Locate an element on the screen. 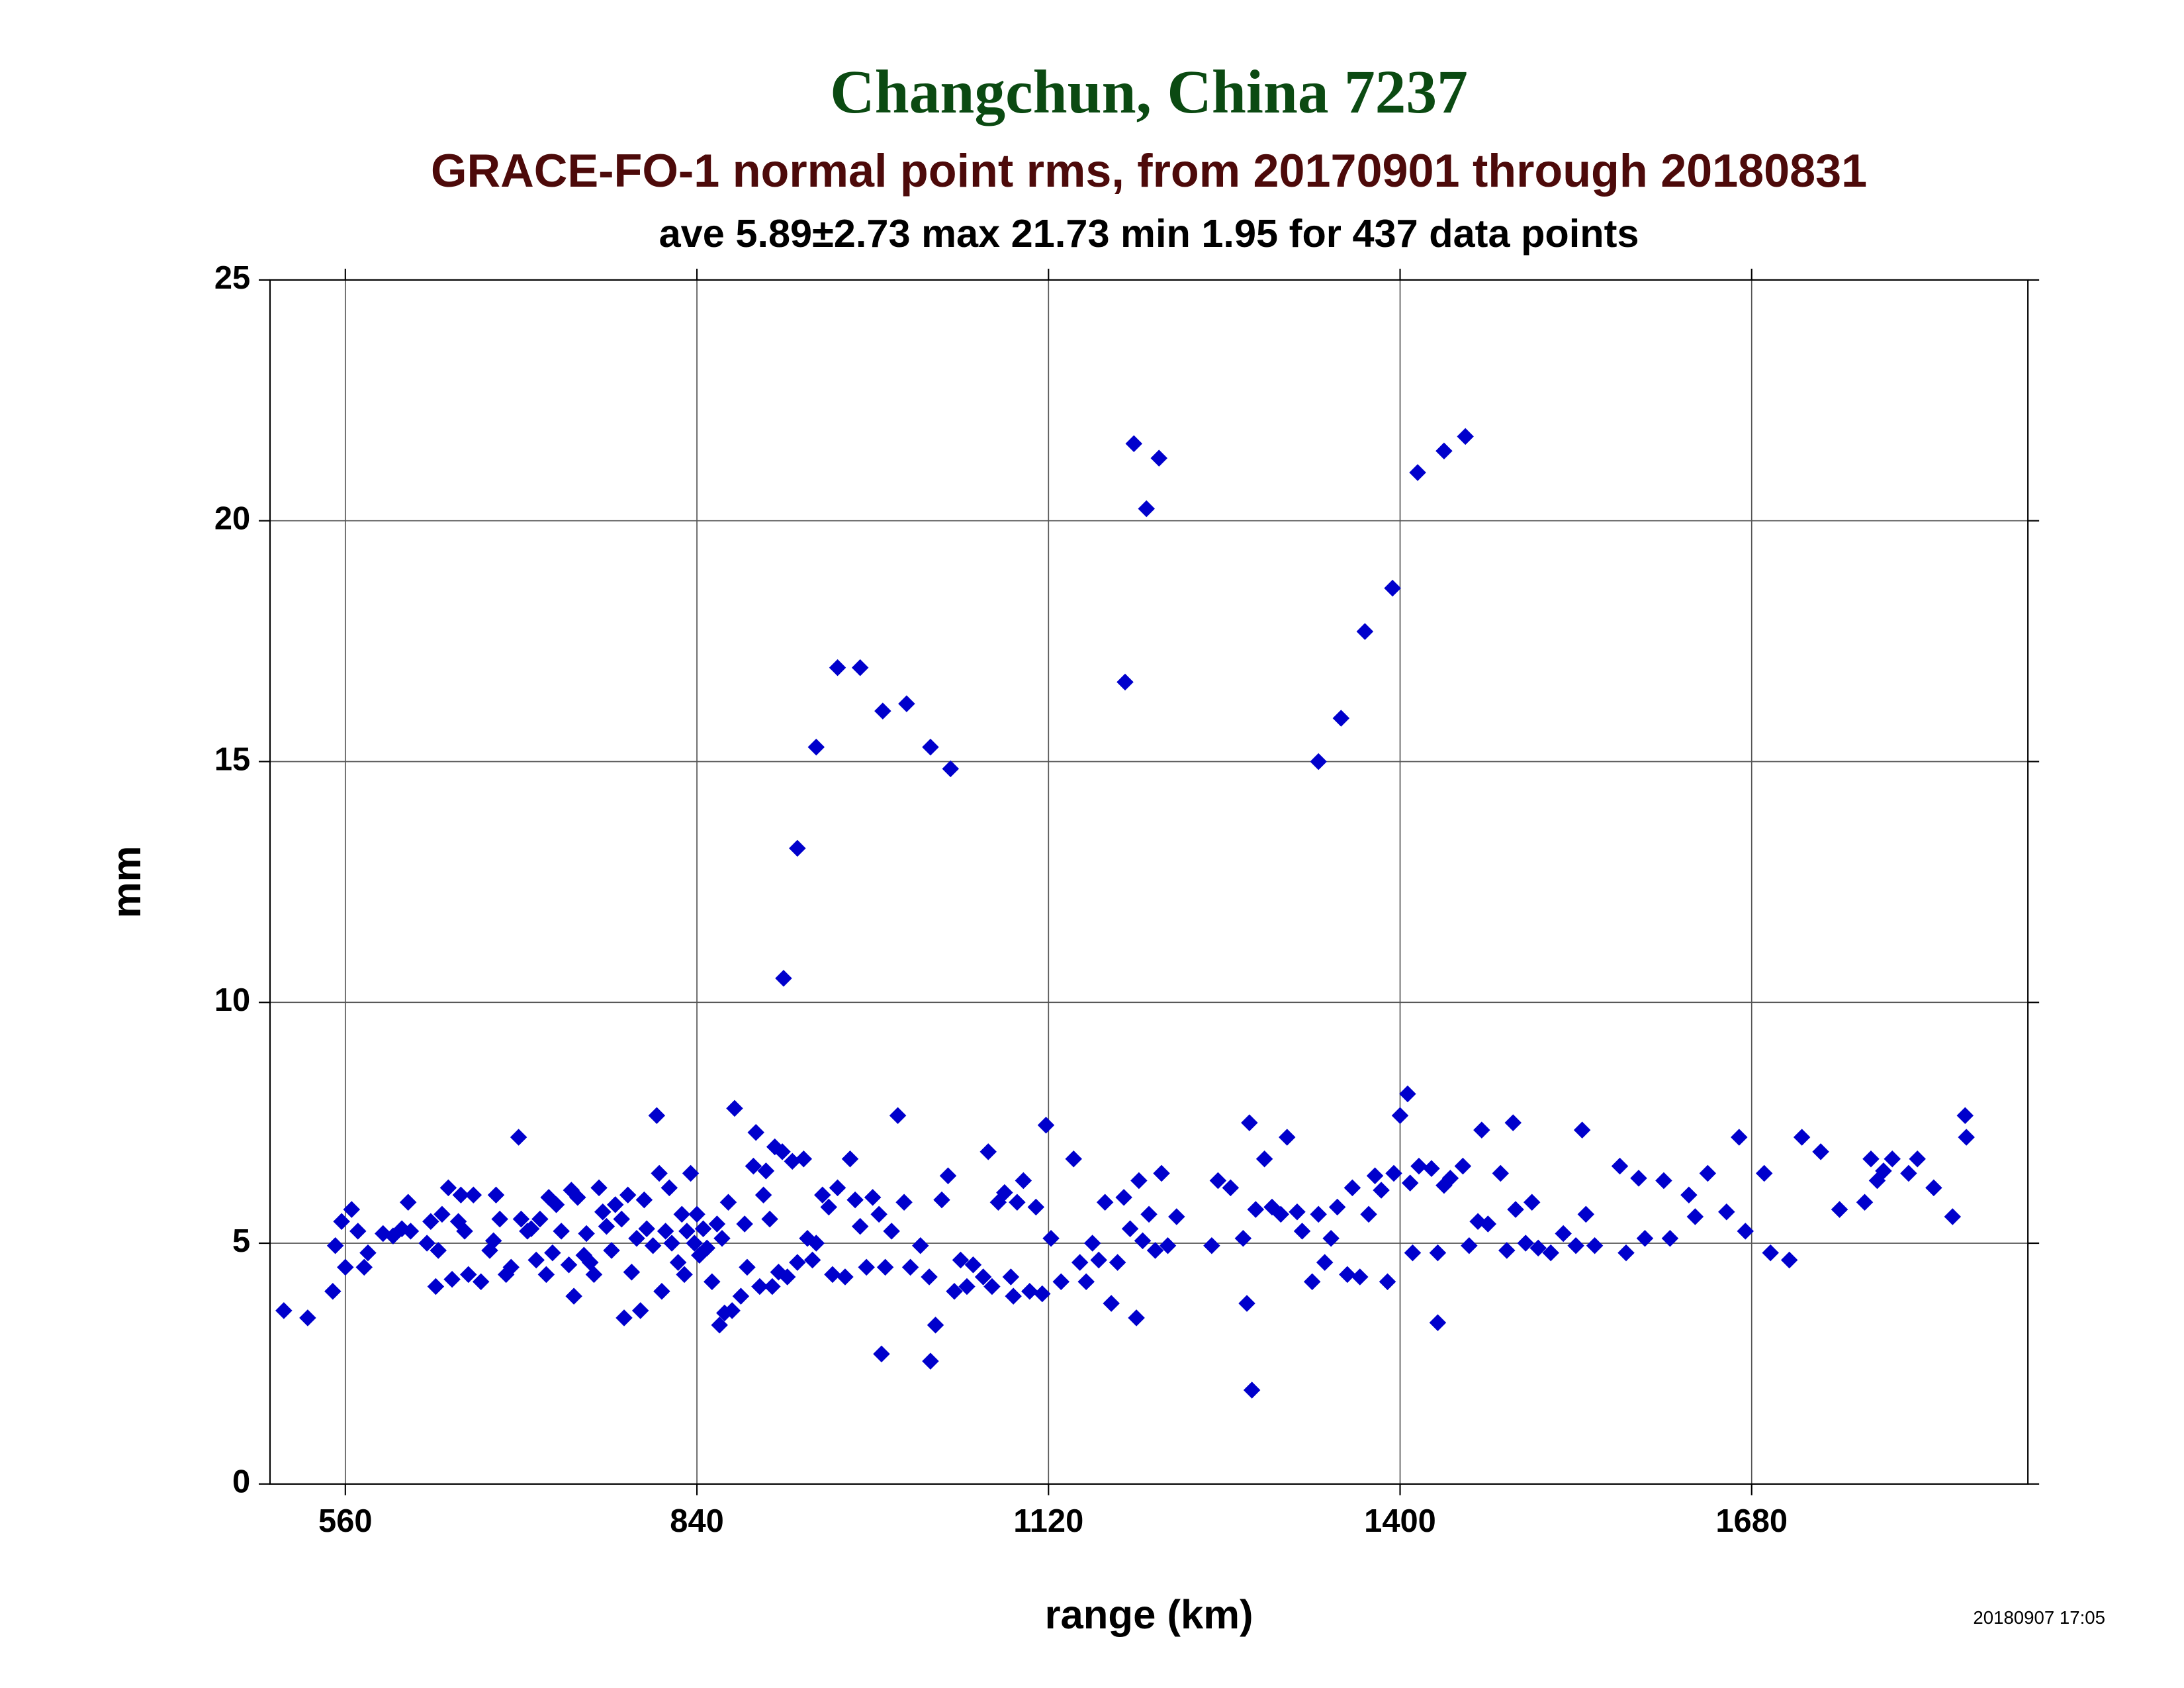  timestamp: 20180907 17:05 is located at coordinates (2039, 1617).